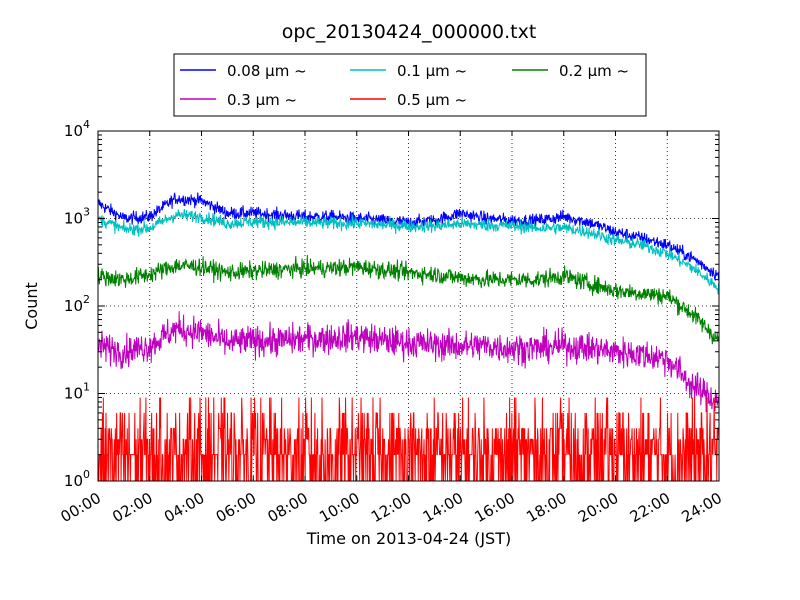 The height and width of the screenshot is (600, 800). Describe the element at coordinates (408, 538) in the screenshot. I see `x-axis-label: Time on 2013-04-24 (JST)` at that location.